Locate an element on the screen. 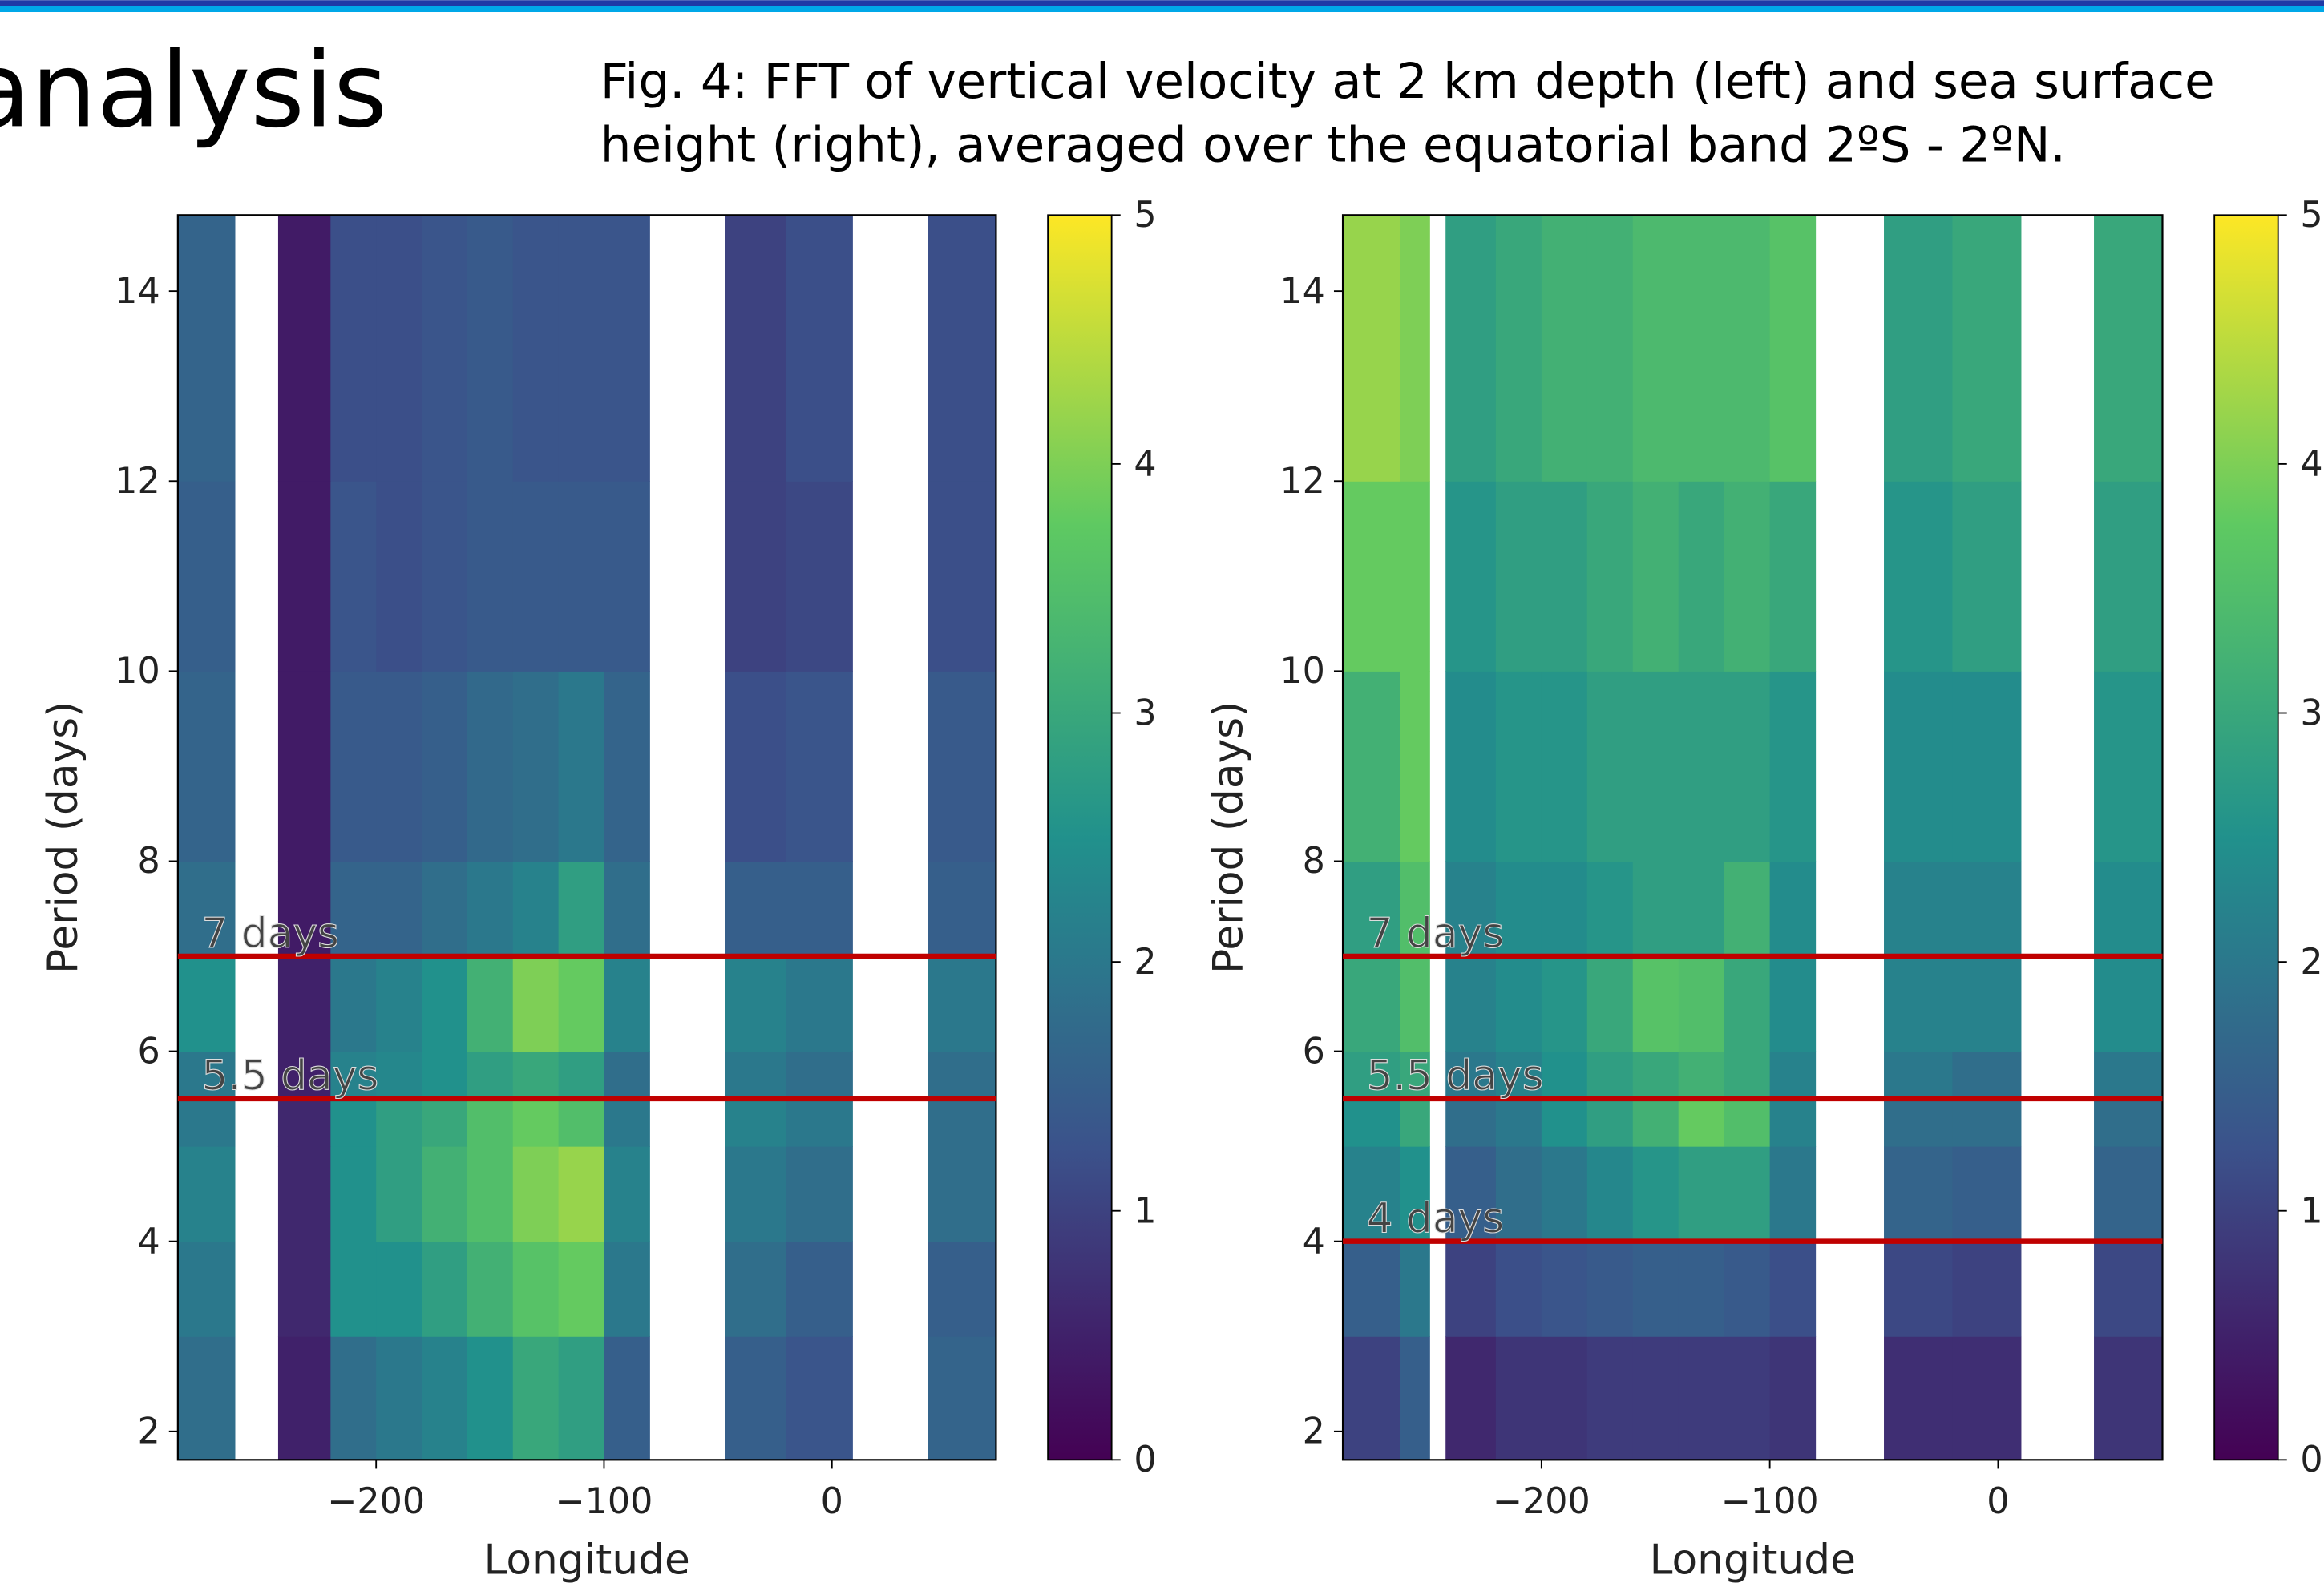  reference-label: 5.5 days is located at coordinates (289, 1076).